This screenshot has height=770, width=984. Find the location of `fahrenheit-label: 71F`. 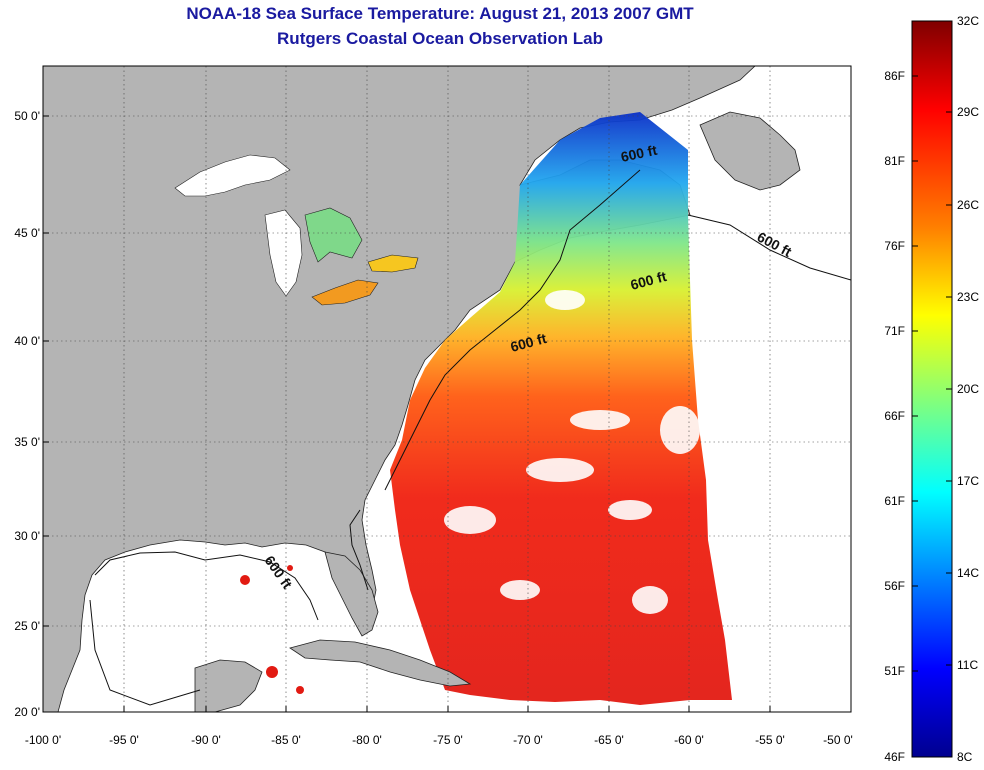

fahrenheit-label: 71F is located at coordinates (894, 331).